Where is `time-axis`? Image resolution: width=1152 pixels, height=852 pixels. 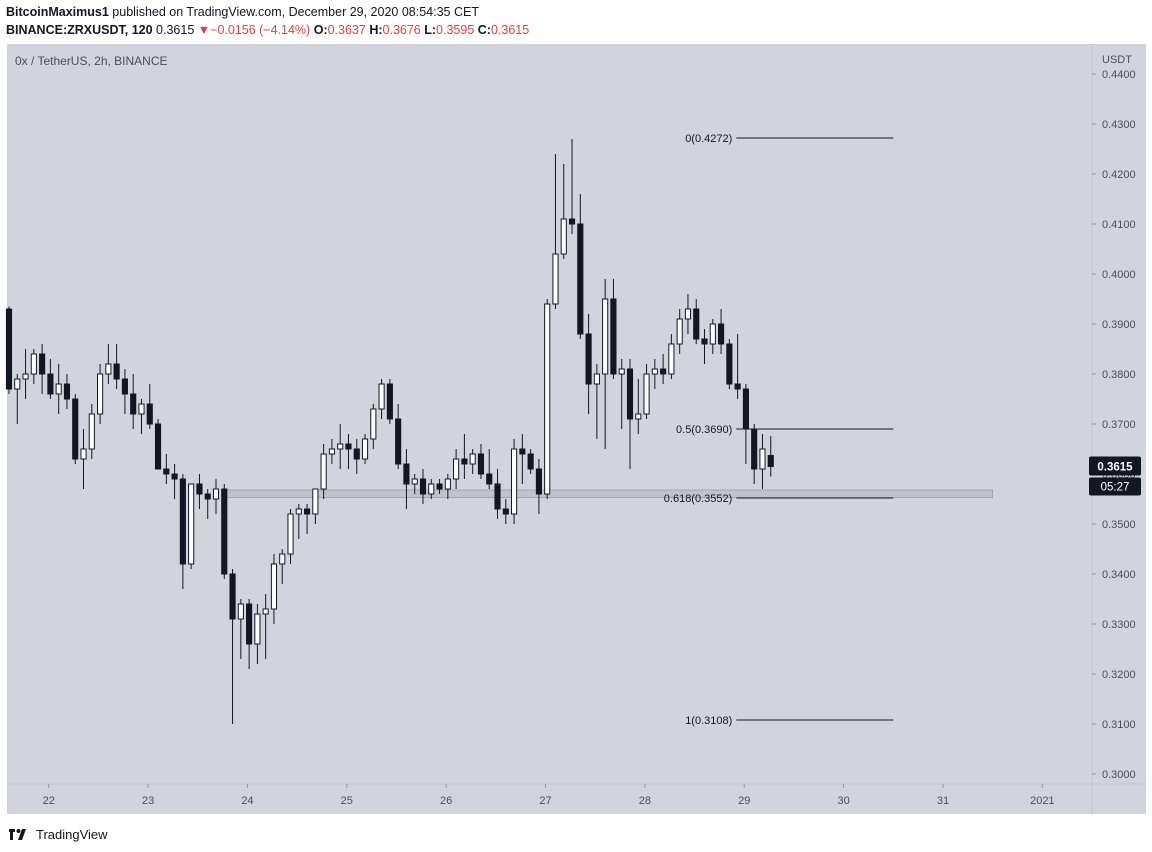 time-axis is located at coordinates (576, 799).